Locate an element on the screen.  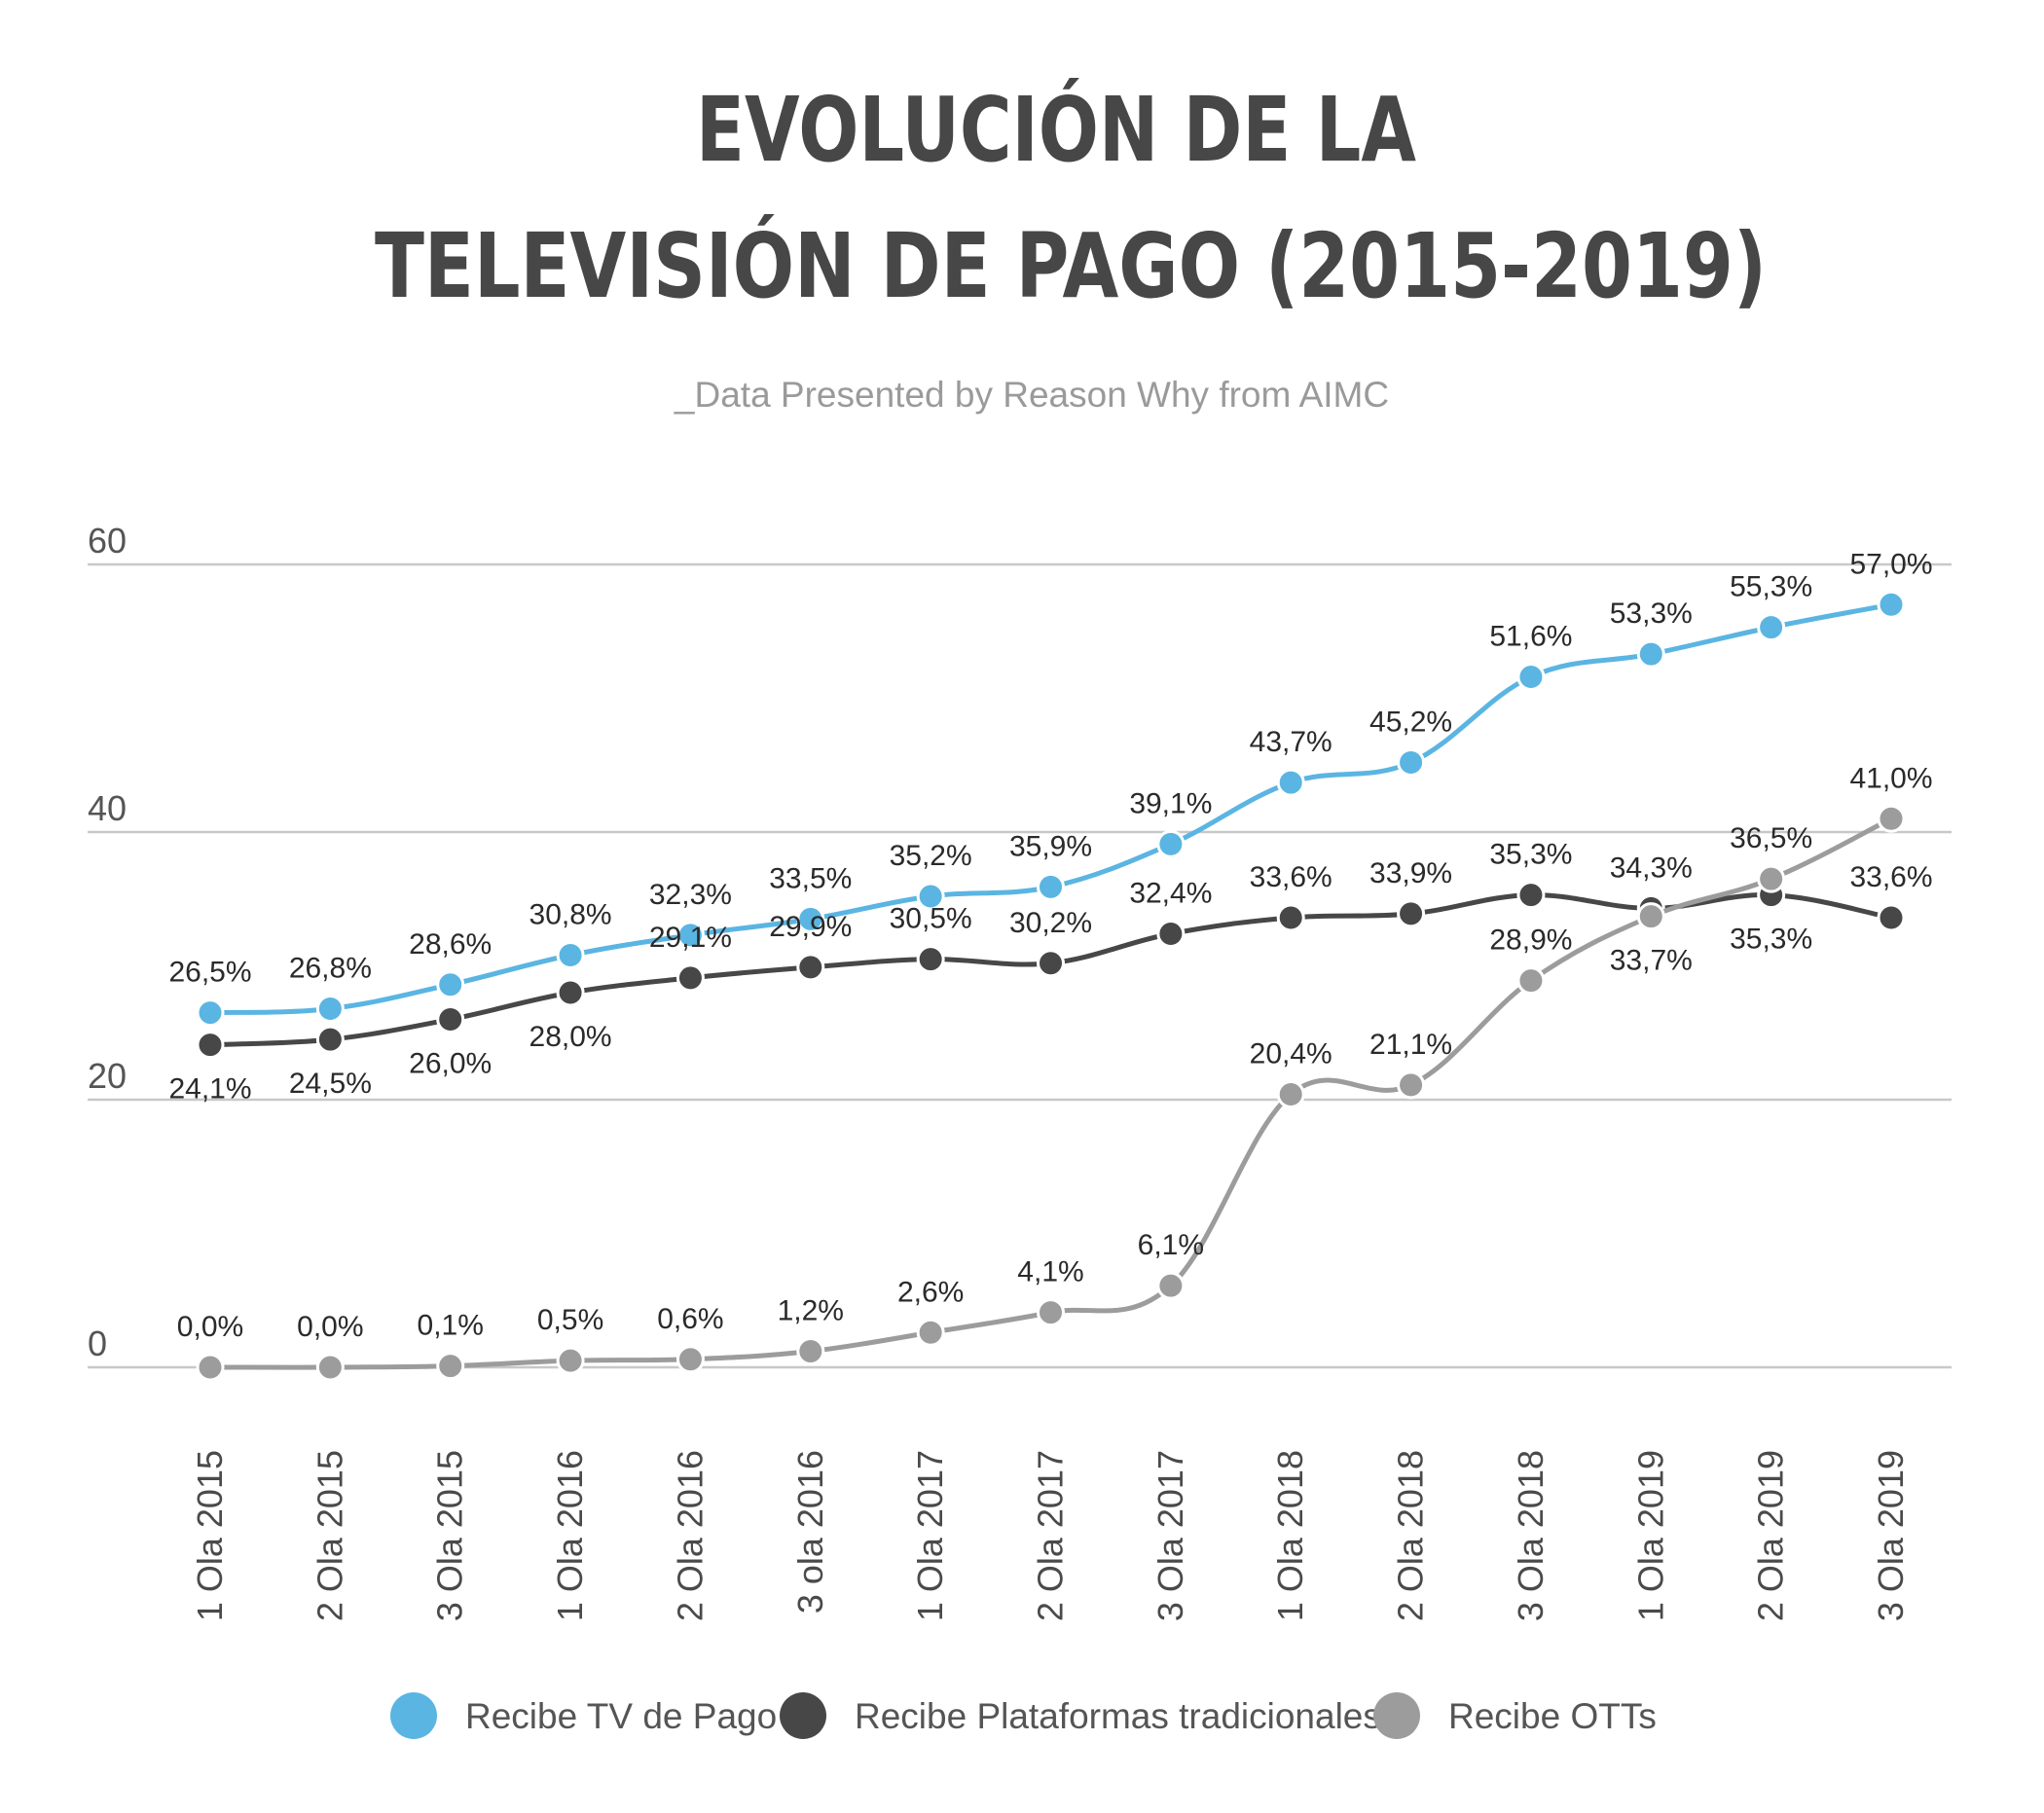
chart-title-line-1: EVOLUCIÓN DE LA is located at coordinates (1056, 129).